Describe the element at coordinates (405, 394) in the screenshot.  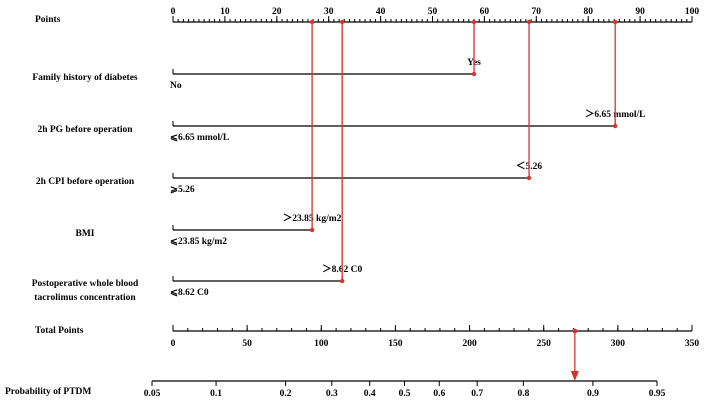
I see `tick-label: 0.5` at that location.